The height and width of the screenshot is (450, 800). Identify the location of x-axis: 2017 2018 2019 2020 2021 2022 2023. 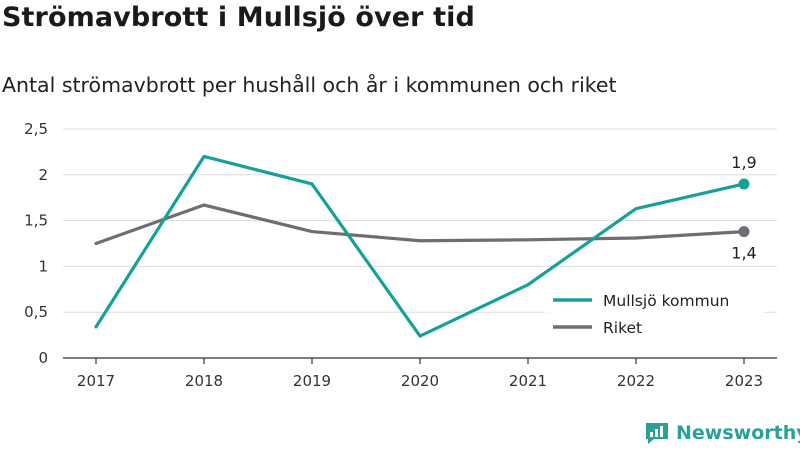
(420, 373).